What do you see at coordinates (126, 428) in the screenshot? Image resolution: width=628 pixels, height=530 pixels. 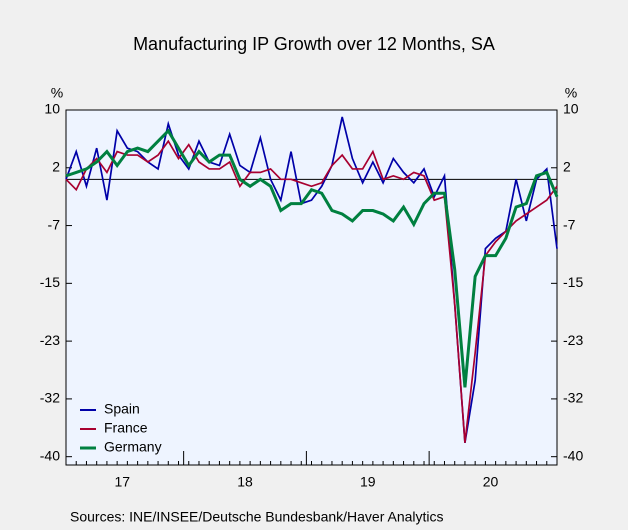 I see `legend-label: France` at bounding box center [126, 428].